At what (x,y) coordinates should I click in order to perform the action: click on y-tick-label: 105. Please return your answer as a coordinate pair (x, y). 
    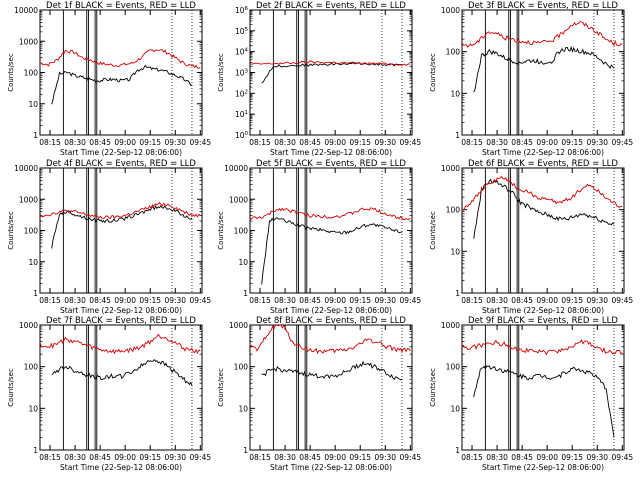
    Looking at the image, I should click on (242, 31).